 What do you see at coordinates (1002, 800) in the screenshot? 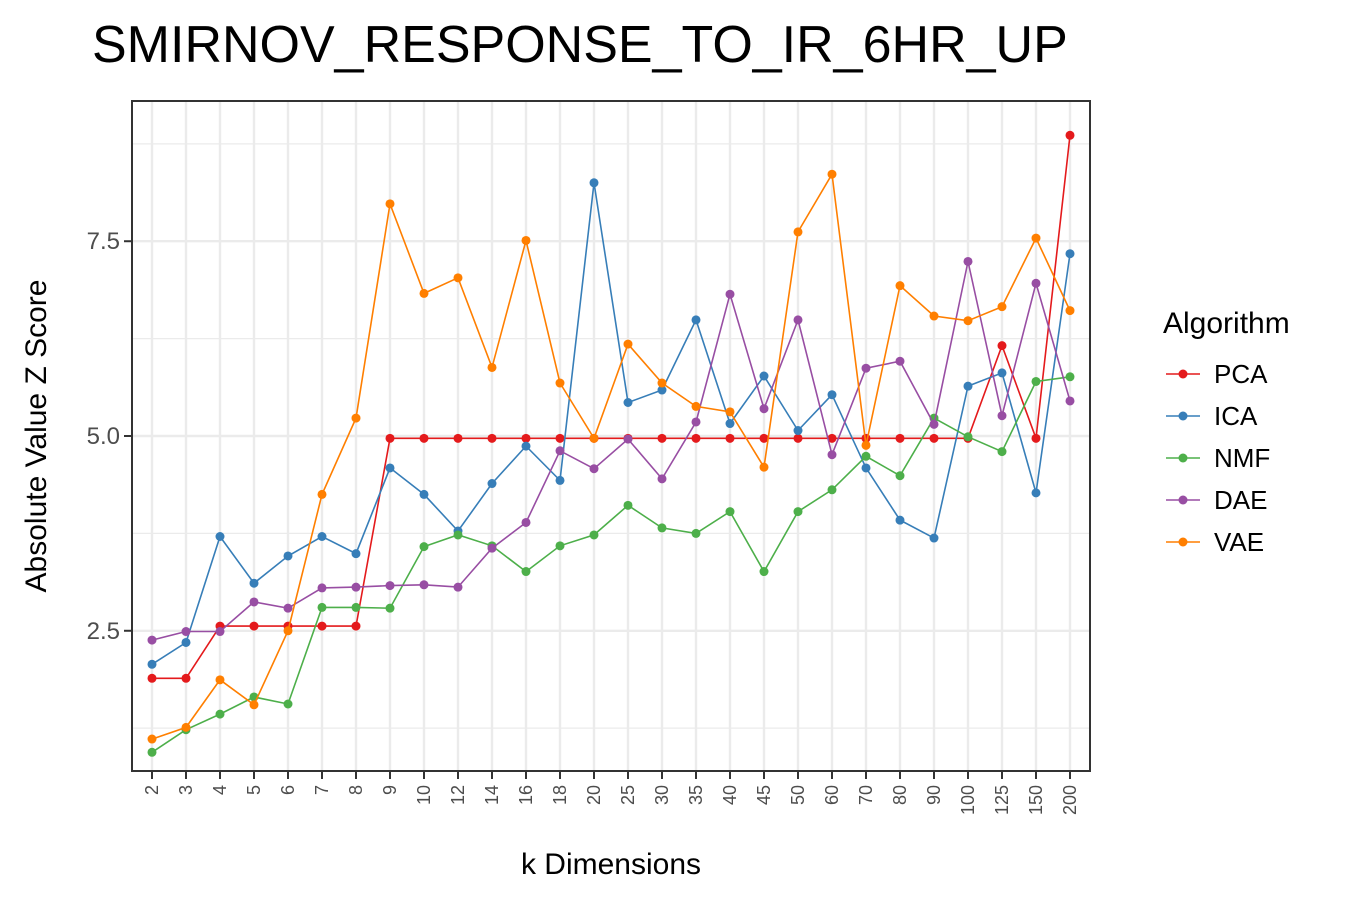
I see `x-tick-label: 125` at bounding box center [1002, 800].